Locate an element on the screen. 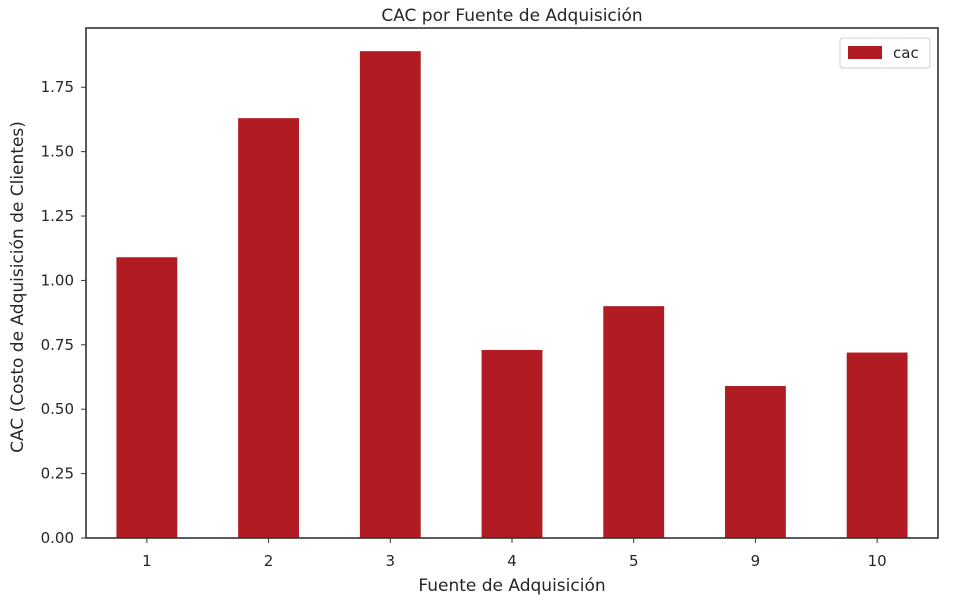  y-tick-label: 0.75 is located at coordinates (57, 345).